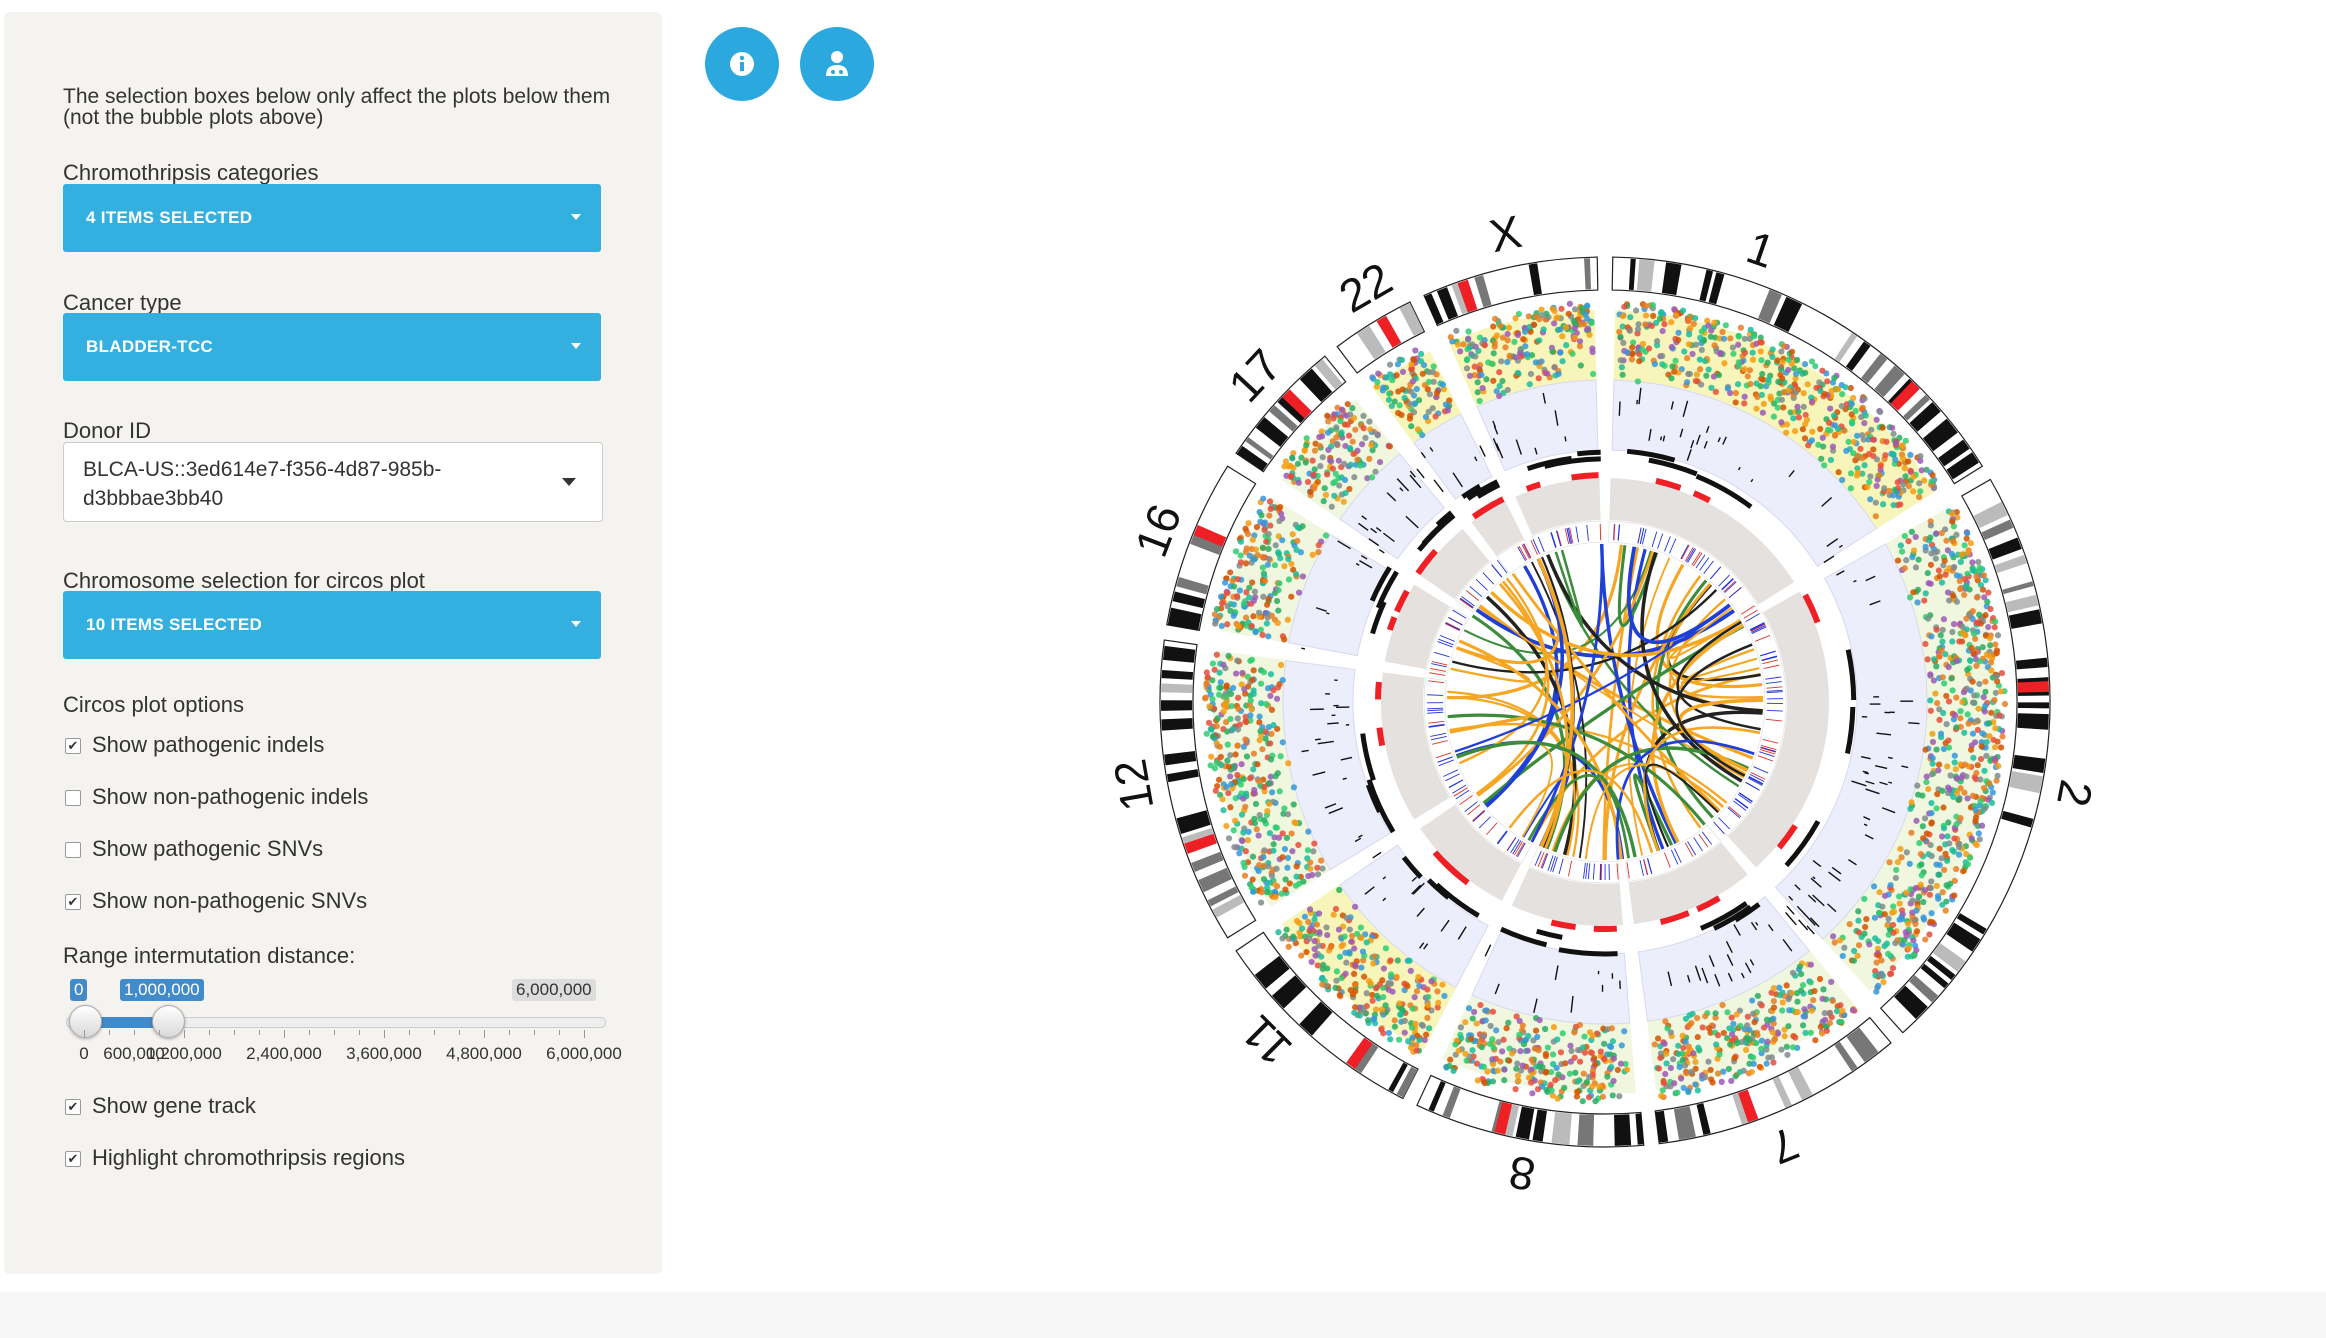 Image resolution: width=2326 pixels, height=1338 pixels. I want to click on donor-info-button, so click(837, 64).